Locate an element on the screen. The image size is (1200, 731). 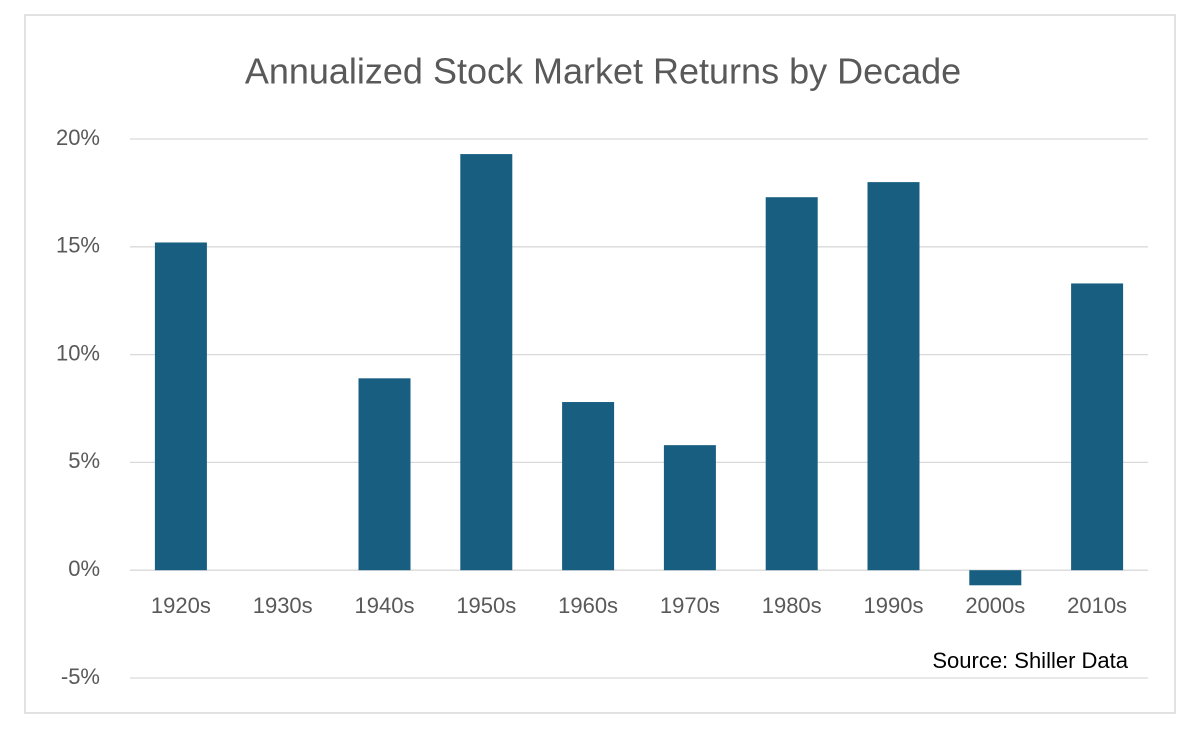
y-tick-label: 20% is located at coordinates (78, 137).